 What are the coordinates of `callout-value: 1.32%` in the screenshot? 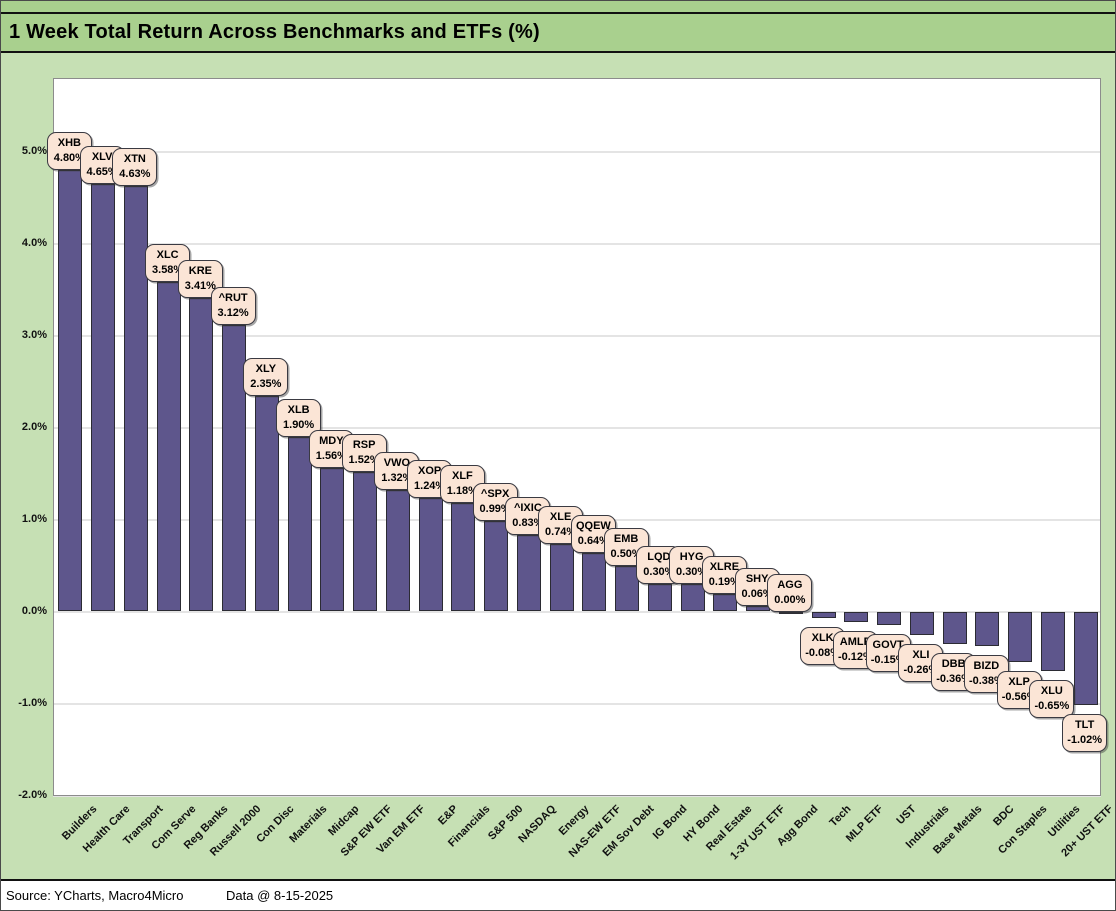 It's located at (397, 478).